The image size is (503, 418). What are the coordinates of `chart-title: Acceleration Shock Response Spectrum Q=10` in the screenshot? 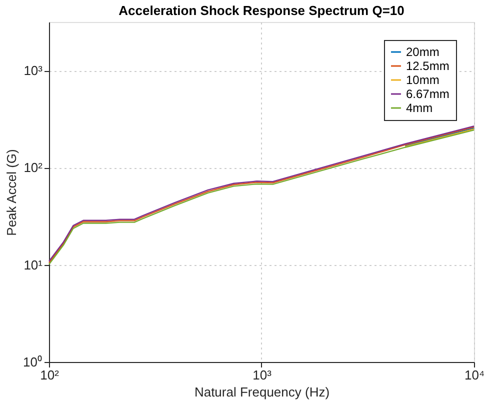 It's located at (261, 10).